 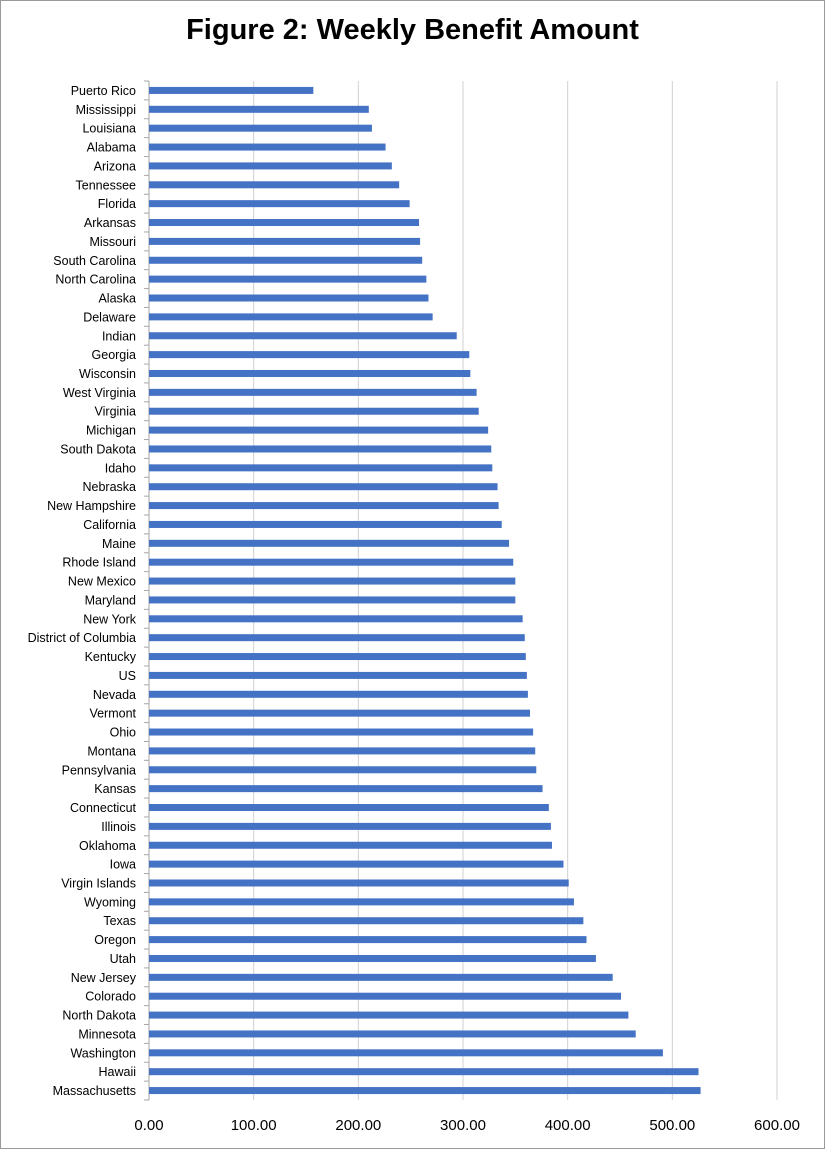 I want to click on category-label: New York, so click(x=110, y=619).